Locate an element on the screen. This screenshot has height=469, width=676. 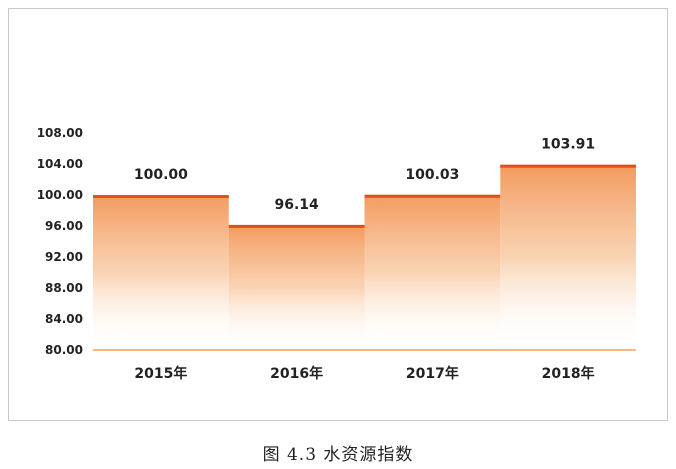
x-tick-label: 2016年 is located at coordinates (296, 373).